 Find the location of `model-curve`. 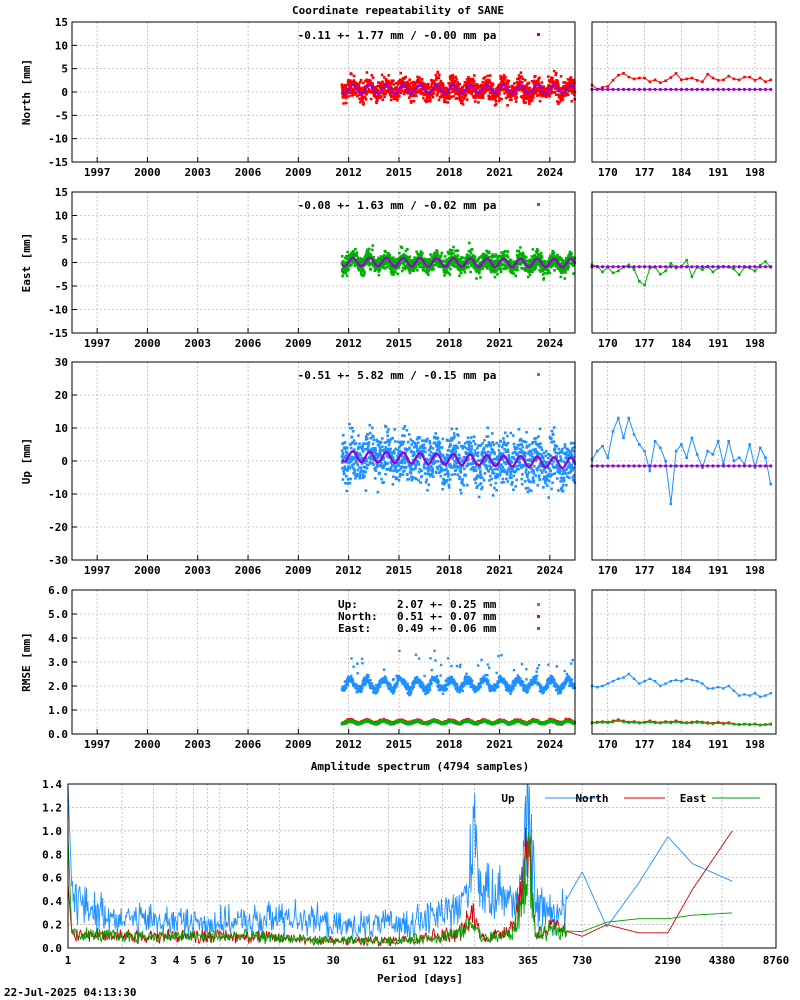

model-curve is located at coordinates (458, 262).